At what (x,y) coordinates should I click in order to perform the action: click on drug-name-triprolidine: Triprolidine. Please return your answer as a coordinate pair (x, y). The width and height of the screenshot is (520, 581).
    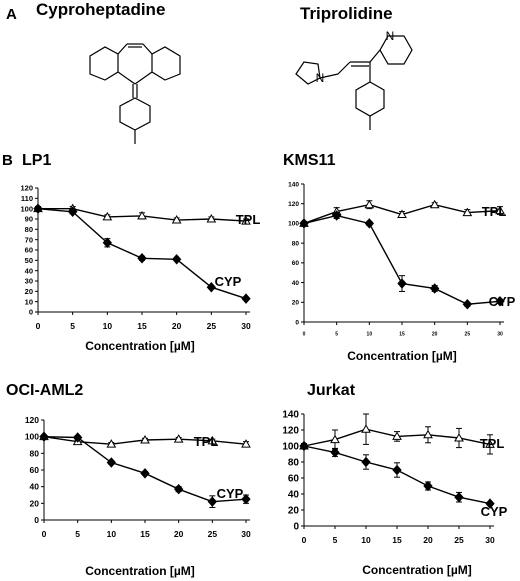
    Looking at the image, I should click on (346, 13).